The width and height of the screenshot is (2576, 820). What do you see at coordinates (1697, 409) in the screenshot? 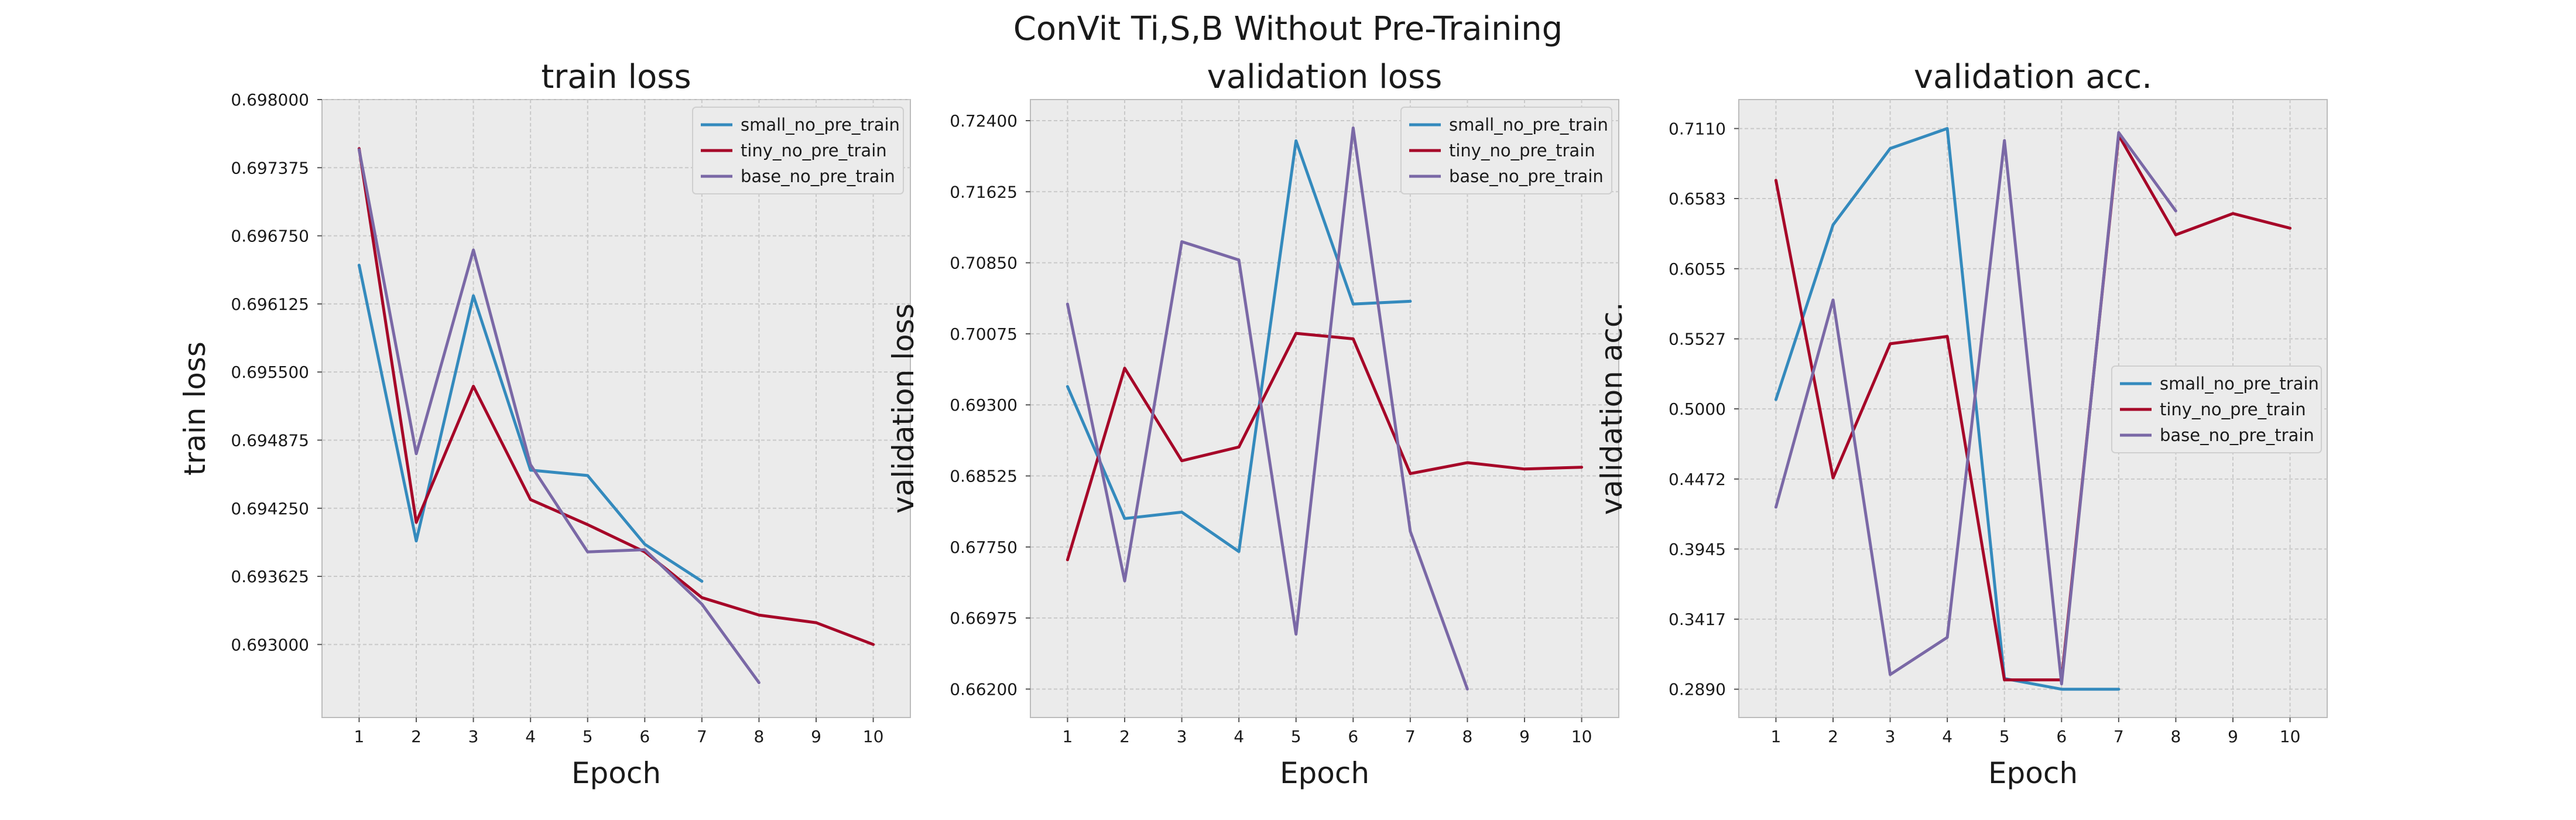
I see `y-tick-label: 0.5000` at bounding box center [1697, 409].